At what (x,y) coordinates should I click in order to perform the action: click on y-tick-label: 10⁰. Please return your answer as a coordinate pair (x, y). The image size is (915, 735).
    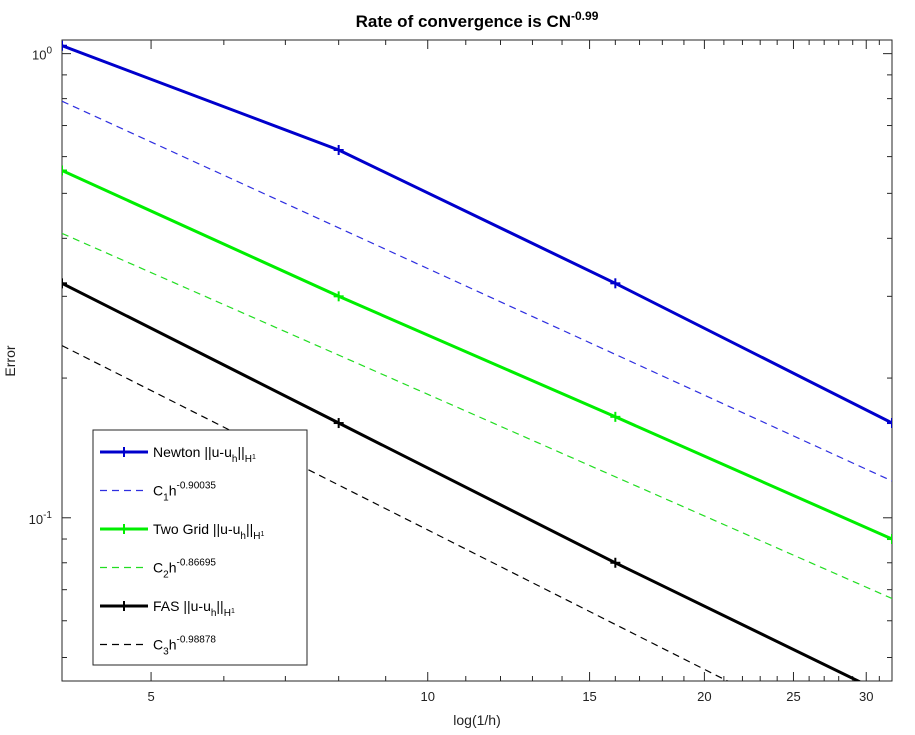
    Looking at the image, I should click on (42, 54).